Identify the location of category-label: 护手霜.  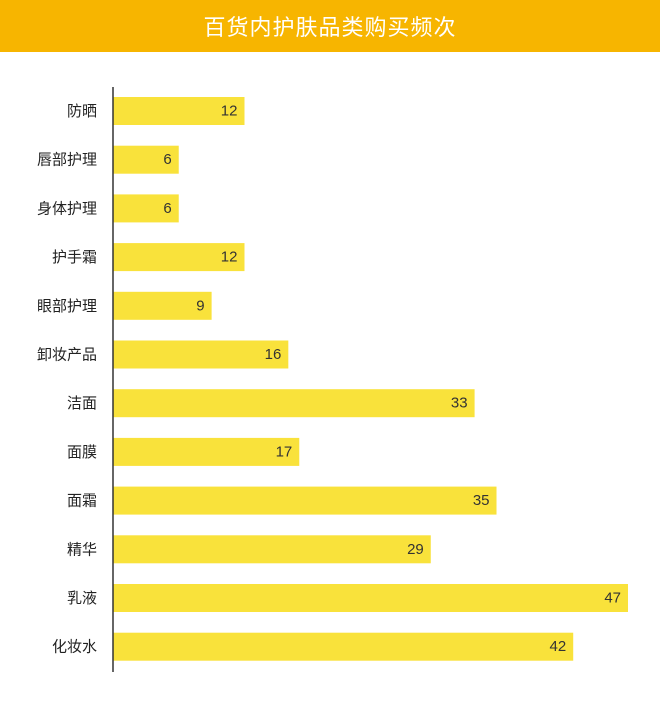
(74, 257).